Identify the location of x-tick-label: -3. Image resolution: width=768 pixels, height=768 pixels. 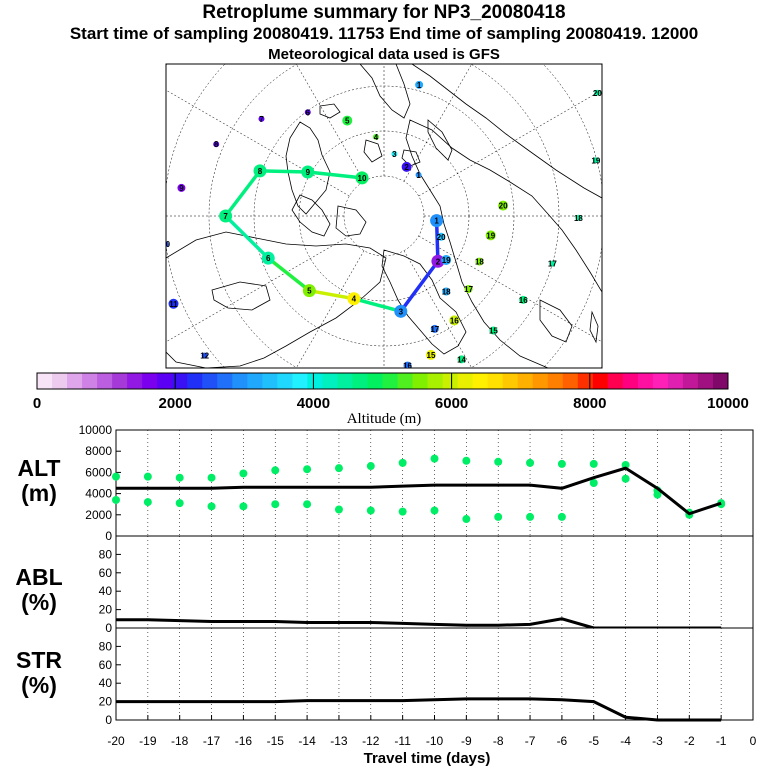
(657, 741).